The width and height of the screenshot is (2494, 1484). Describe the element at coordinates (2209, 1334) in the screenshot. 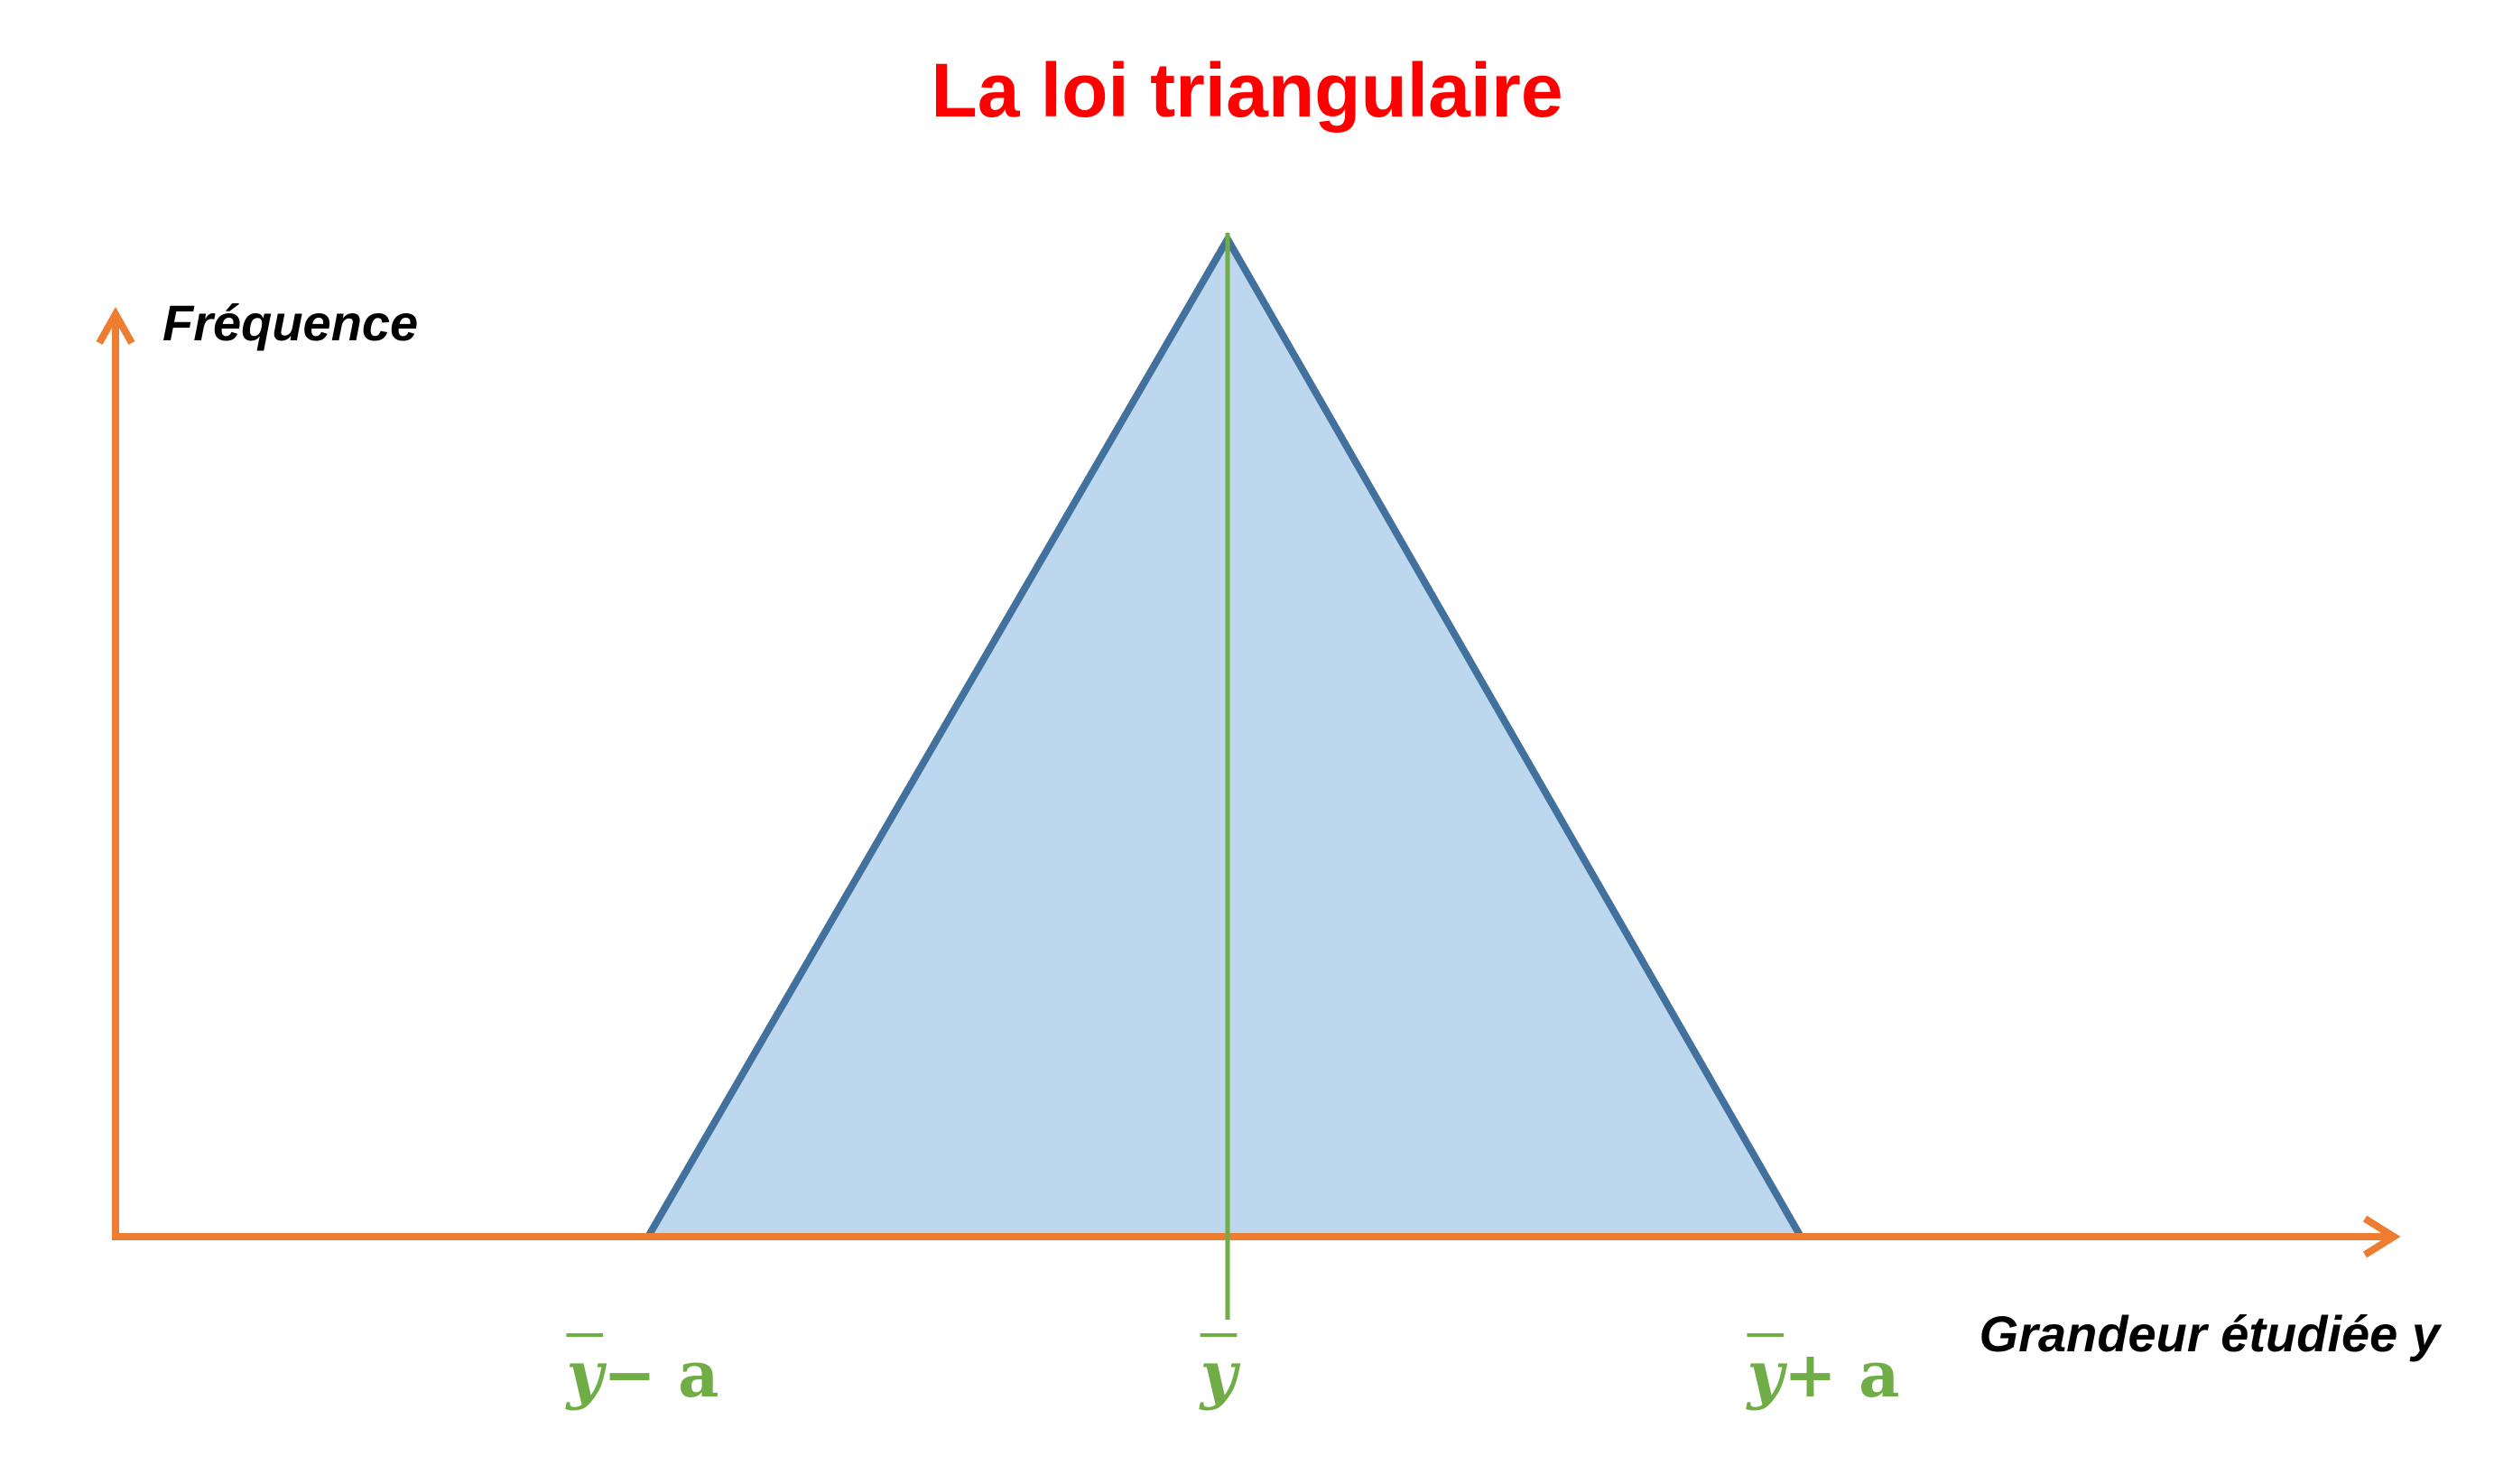

I see `x-axis-label: Grandeur étudiée y` at that location.